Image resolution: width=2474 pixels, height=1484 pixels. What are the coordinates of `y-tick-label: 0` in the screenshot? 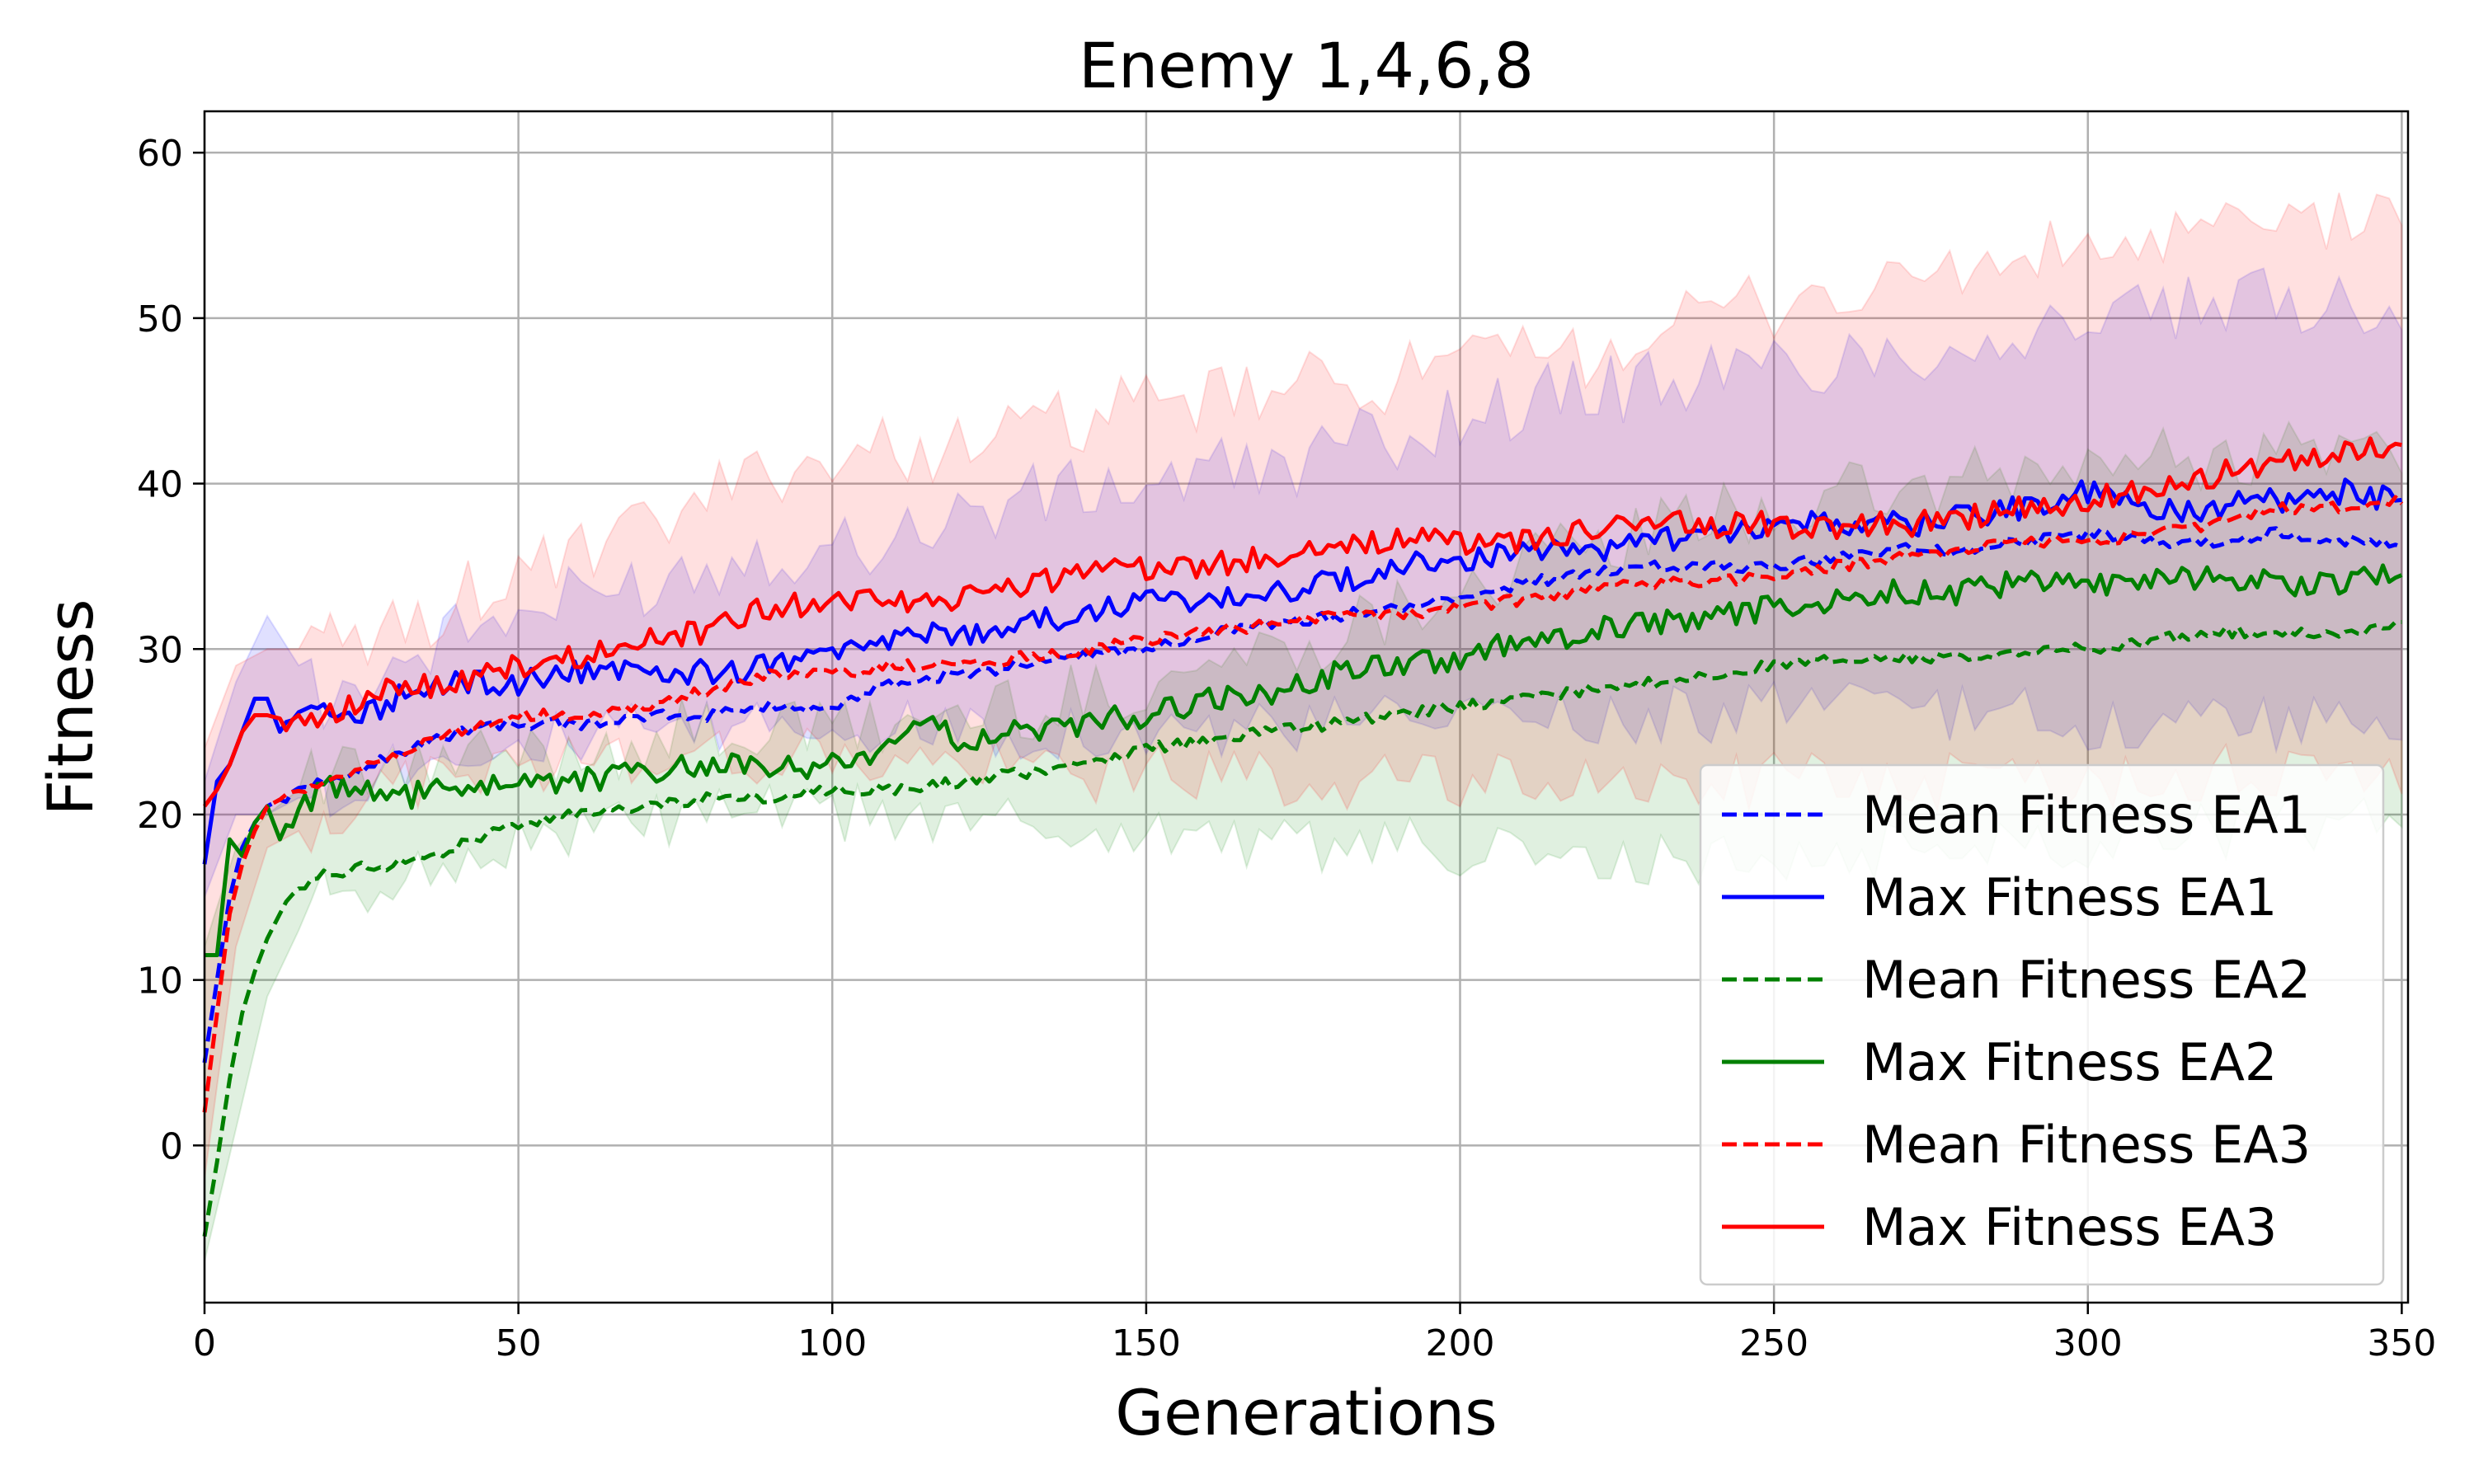 It's located at (171, 1146).